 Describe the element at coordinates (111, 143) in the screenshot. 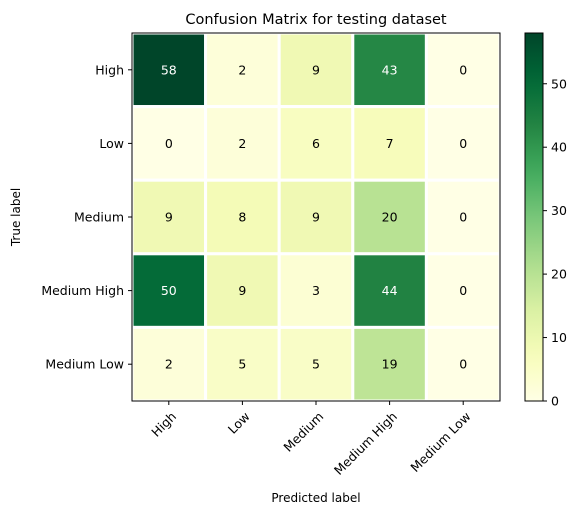

I see `y-tick-label: Low` at that location.